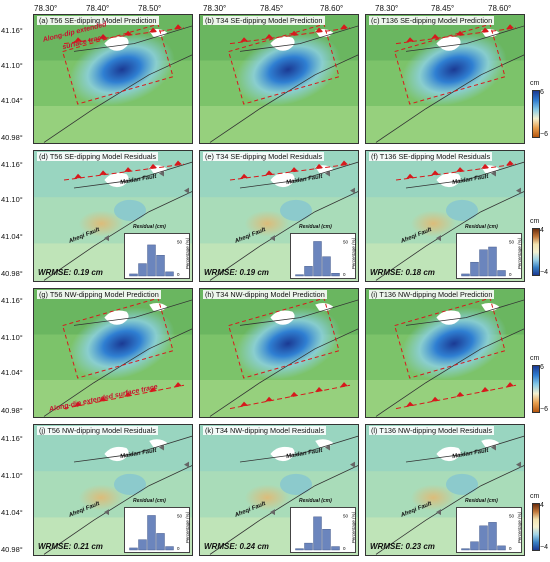  Describe the element at coordinates (264, 20) in the screenshot. I see `panel-title: (b) T34 SE-dipping Model Prediction` at that location.